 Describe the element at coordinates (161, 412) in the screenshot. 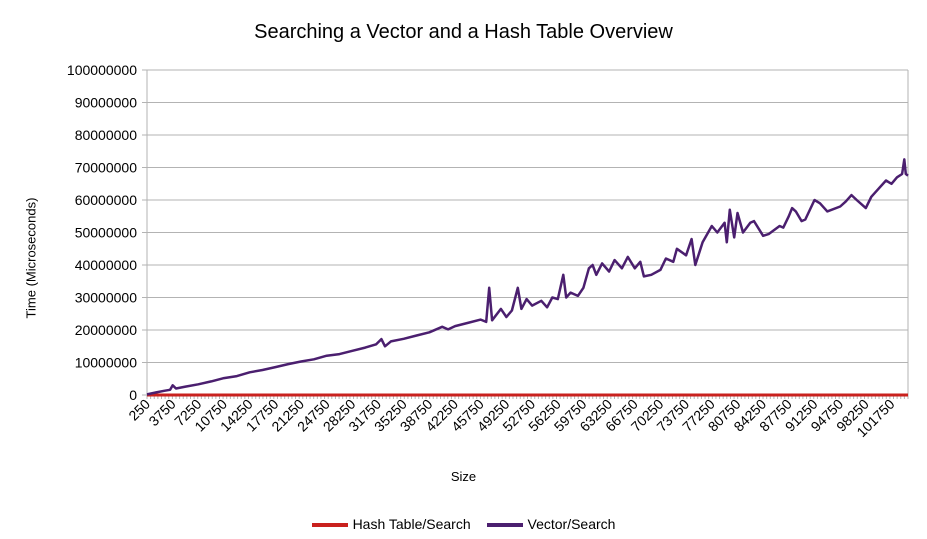

I see `x-tick-label: 3750` at that location.